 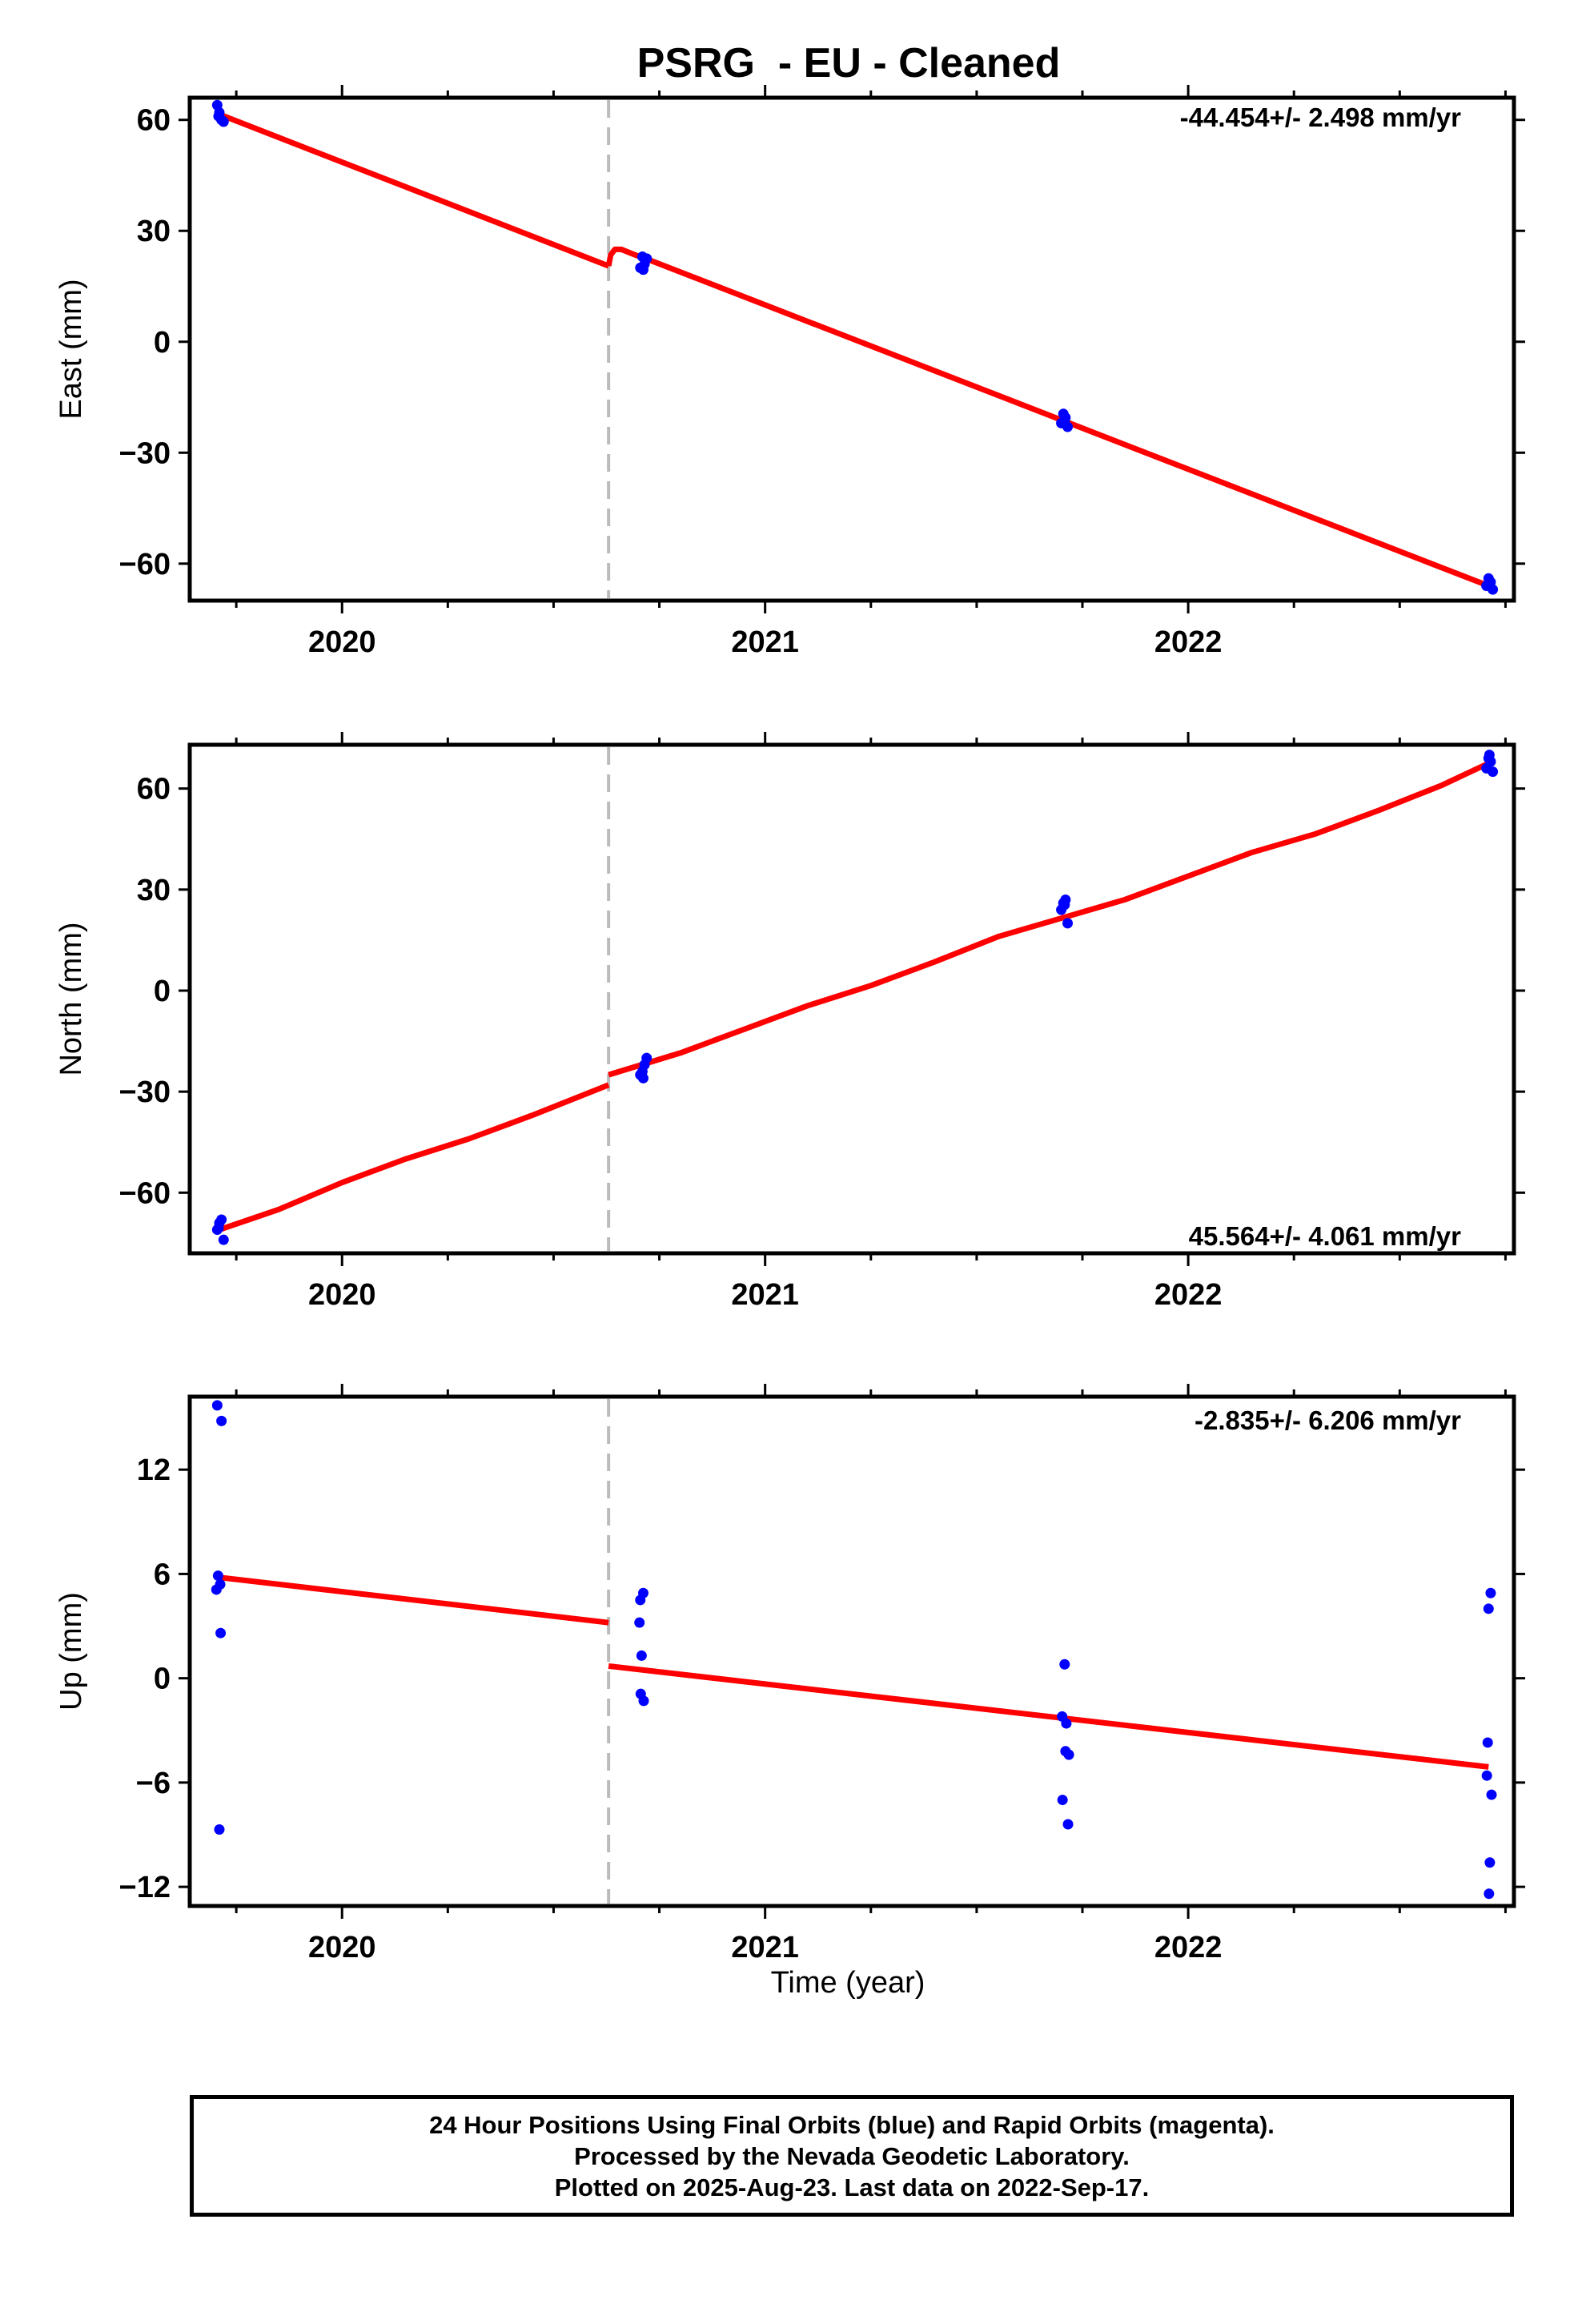 What do you see at coordinates (154, 1470) in the screenshot?
I see `y-tick-label: 12` at bounding box center [154, 1470].